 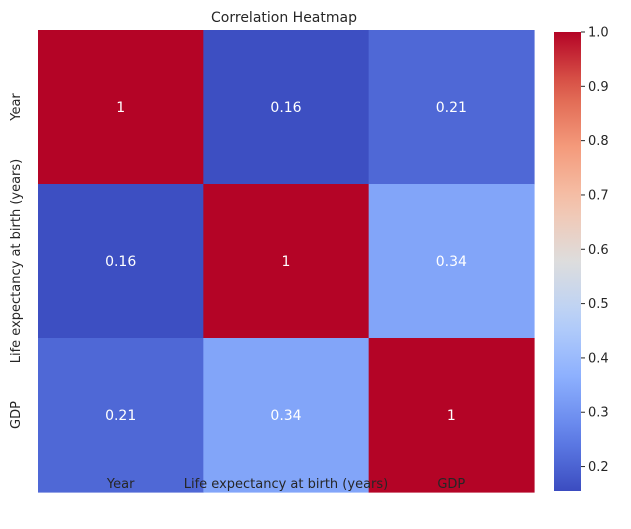 I want to click on x-tick-label: Year, so click(x=120, y=484).